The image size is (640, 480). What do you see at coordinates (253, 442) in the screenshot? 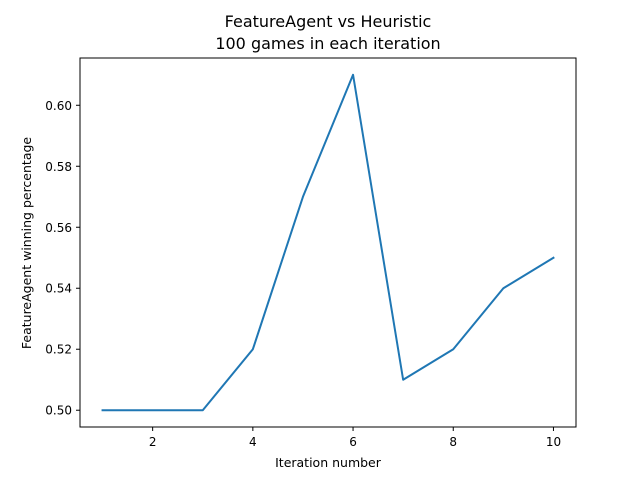
I see `x-tick-label-1: 4` at bounding box center [253, 442].